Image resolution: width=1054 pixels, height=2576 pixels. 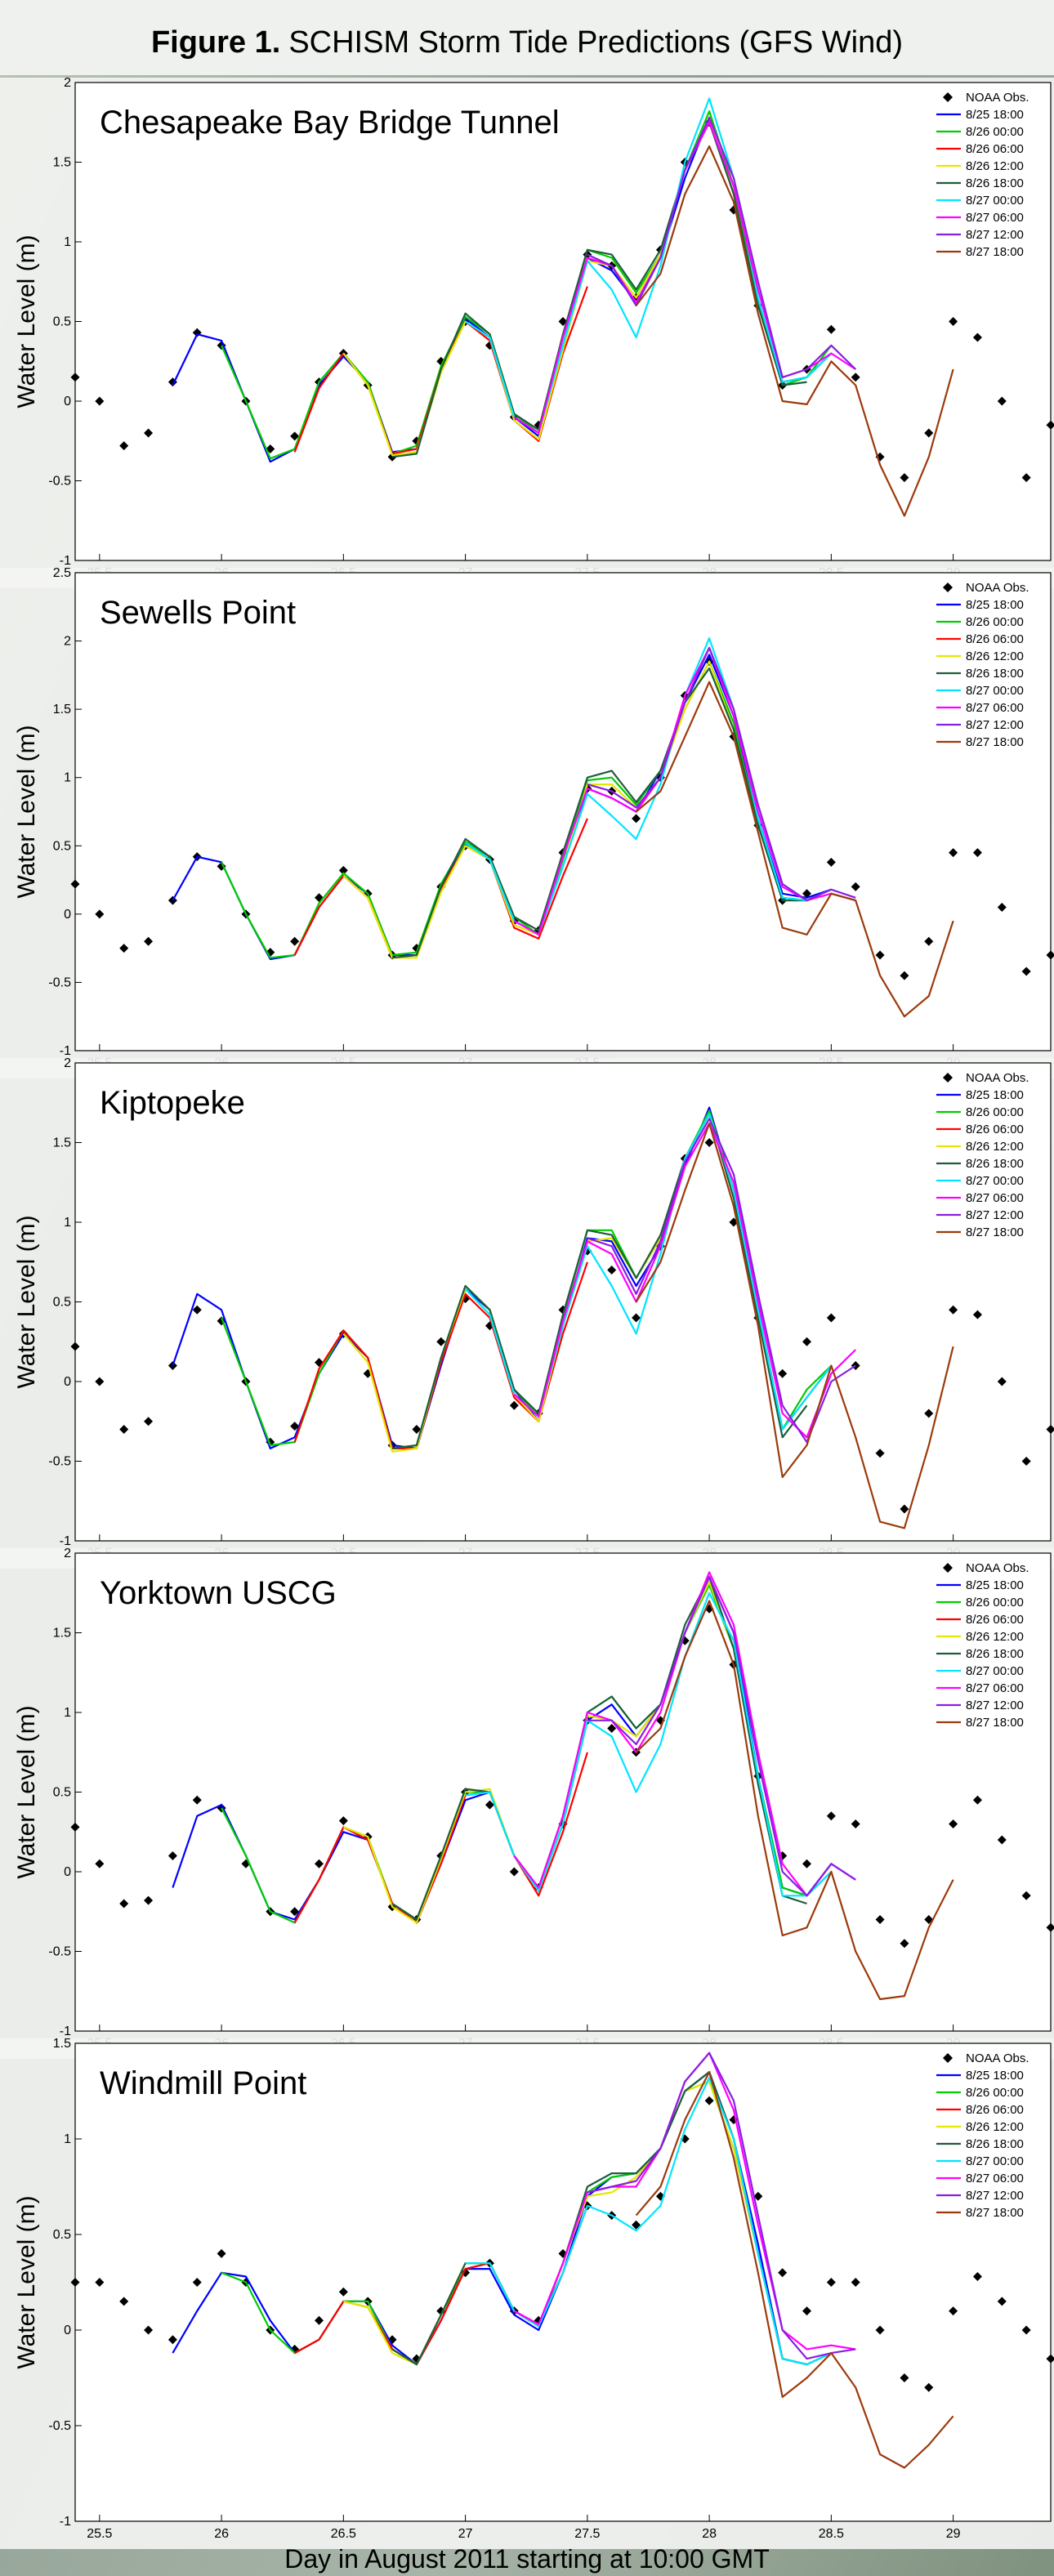 I want to click on x-tick-label: 27.5, so click(x=587, y=2534).